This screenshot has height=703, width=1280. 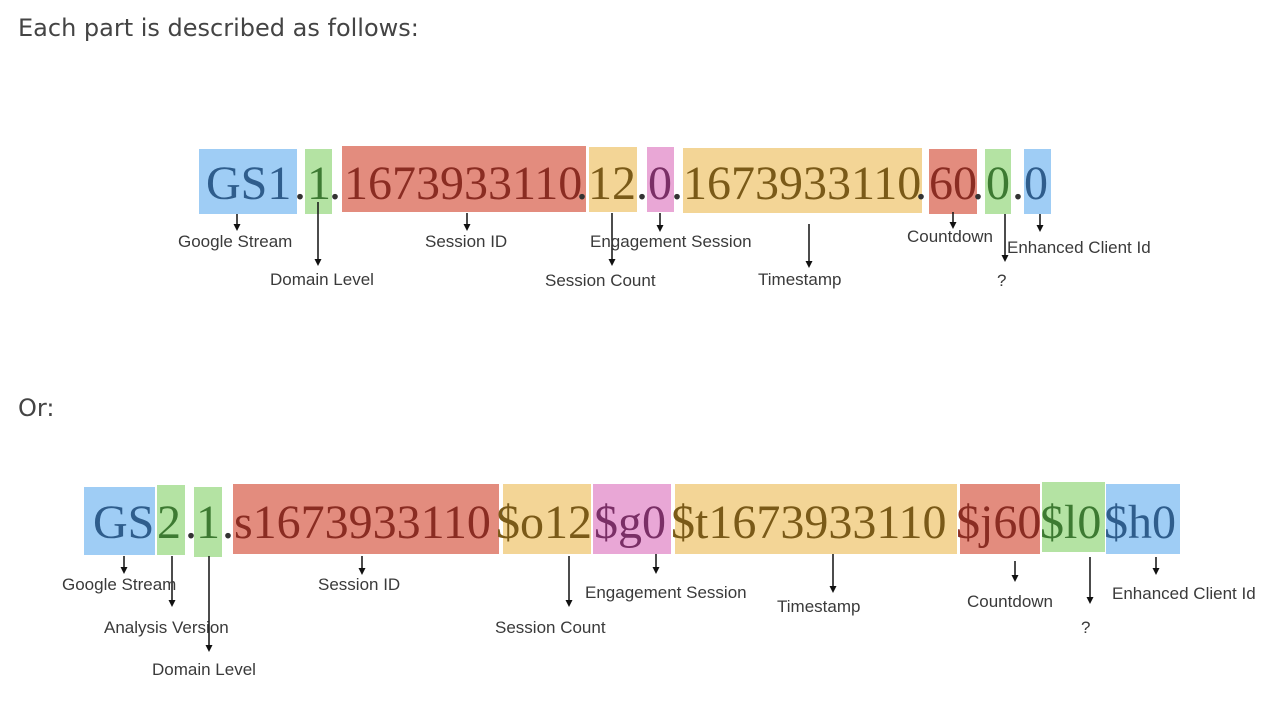 What do you see at coordinates (204, 669) in the screenshot?
I see `diagram2-label: Domain Level` at bounding box center [204, 669].